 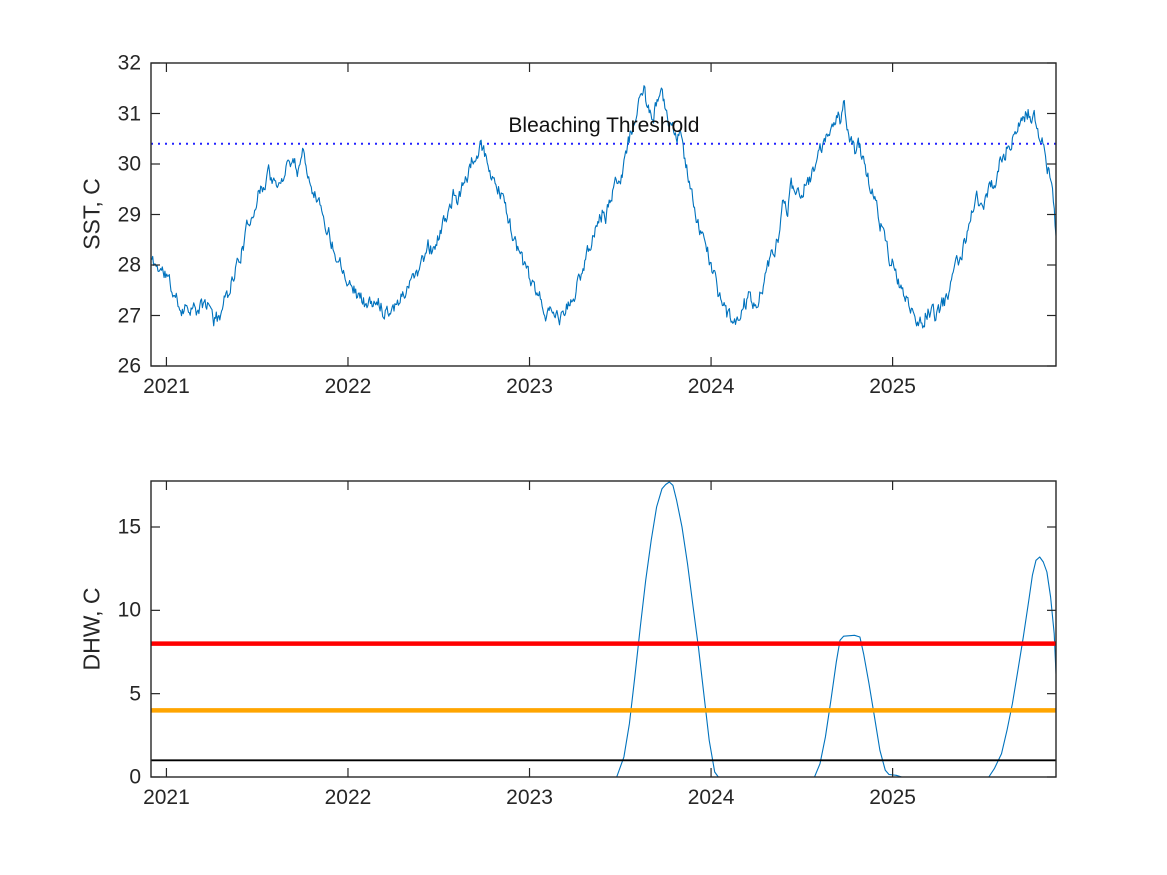 What do you see at coordinates (604, 125) in the screenshot?
I see `bleaching-threshold-annotation: Bleaching Threshold` at bounding box center [604, 125].